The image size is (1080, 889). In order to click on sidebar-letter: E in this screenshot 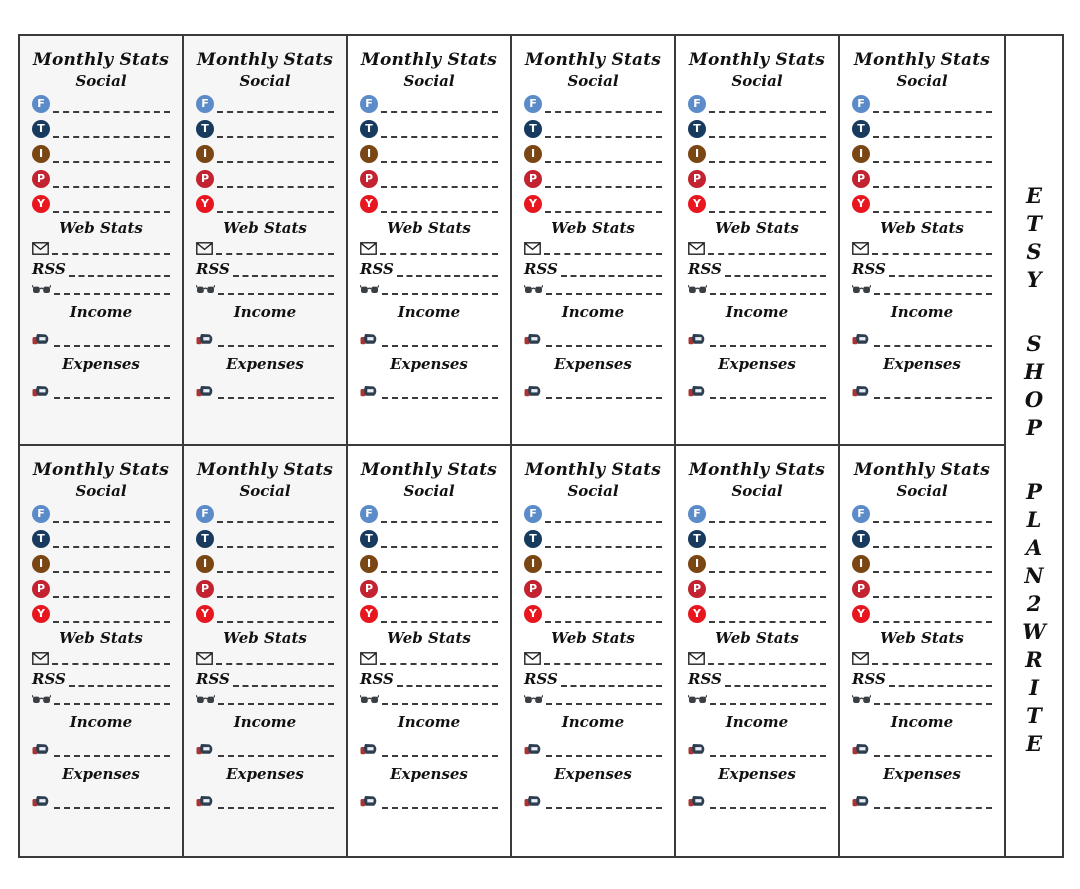, I will do `click(1033, 195)`.